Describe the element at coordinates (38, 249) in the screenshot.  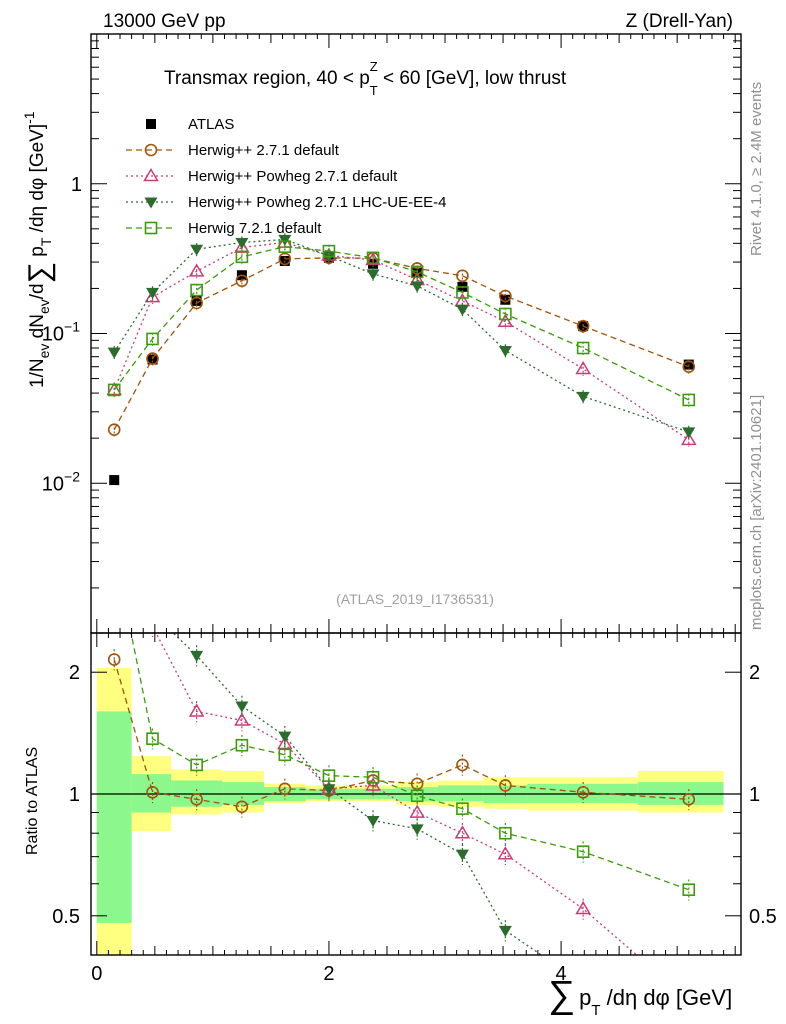
I see `main-ylabel: 1/Nev dNev/d∑ pT /dη dφ [GeV]-1` at that location.